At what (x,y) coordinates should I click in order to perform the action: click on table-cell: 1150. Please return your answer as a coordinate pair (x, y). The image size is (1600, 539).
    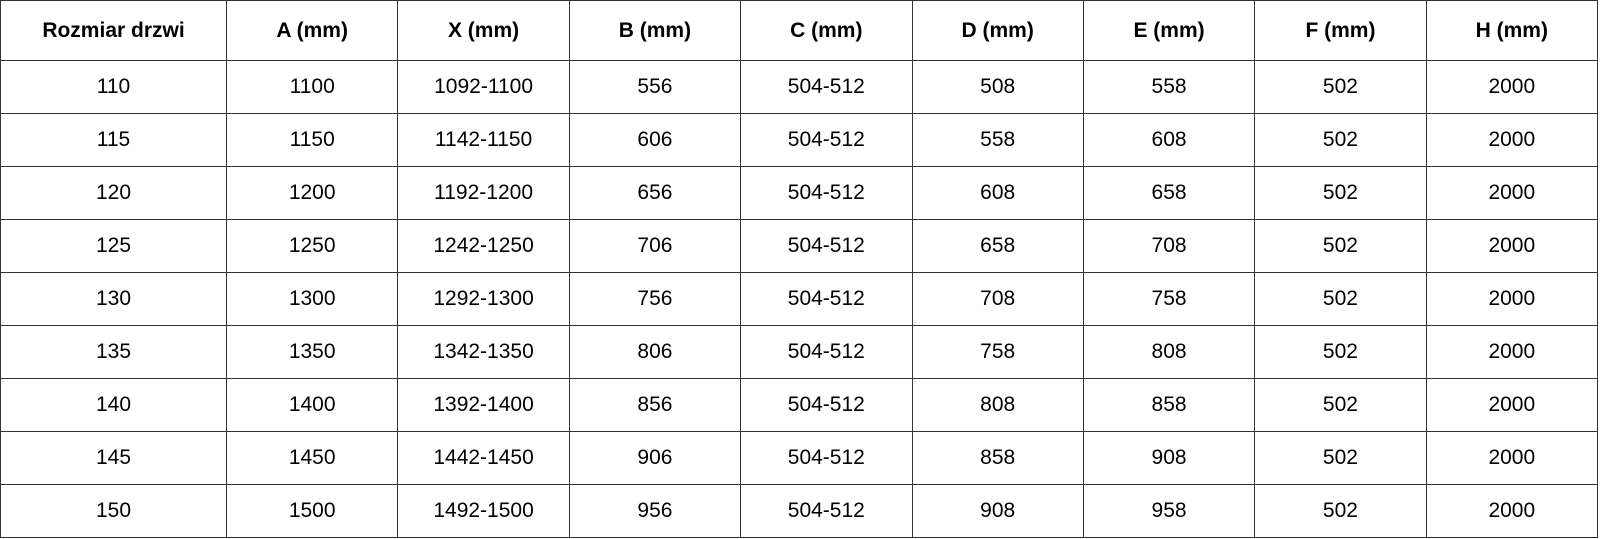
    Looking at the image, I should click on (312, 140).